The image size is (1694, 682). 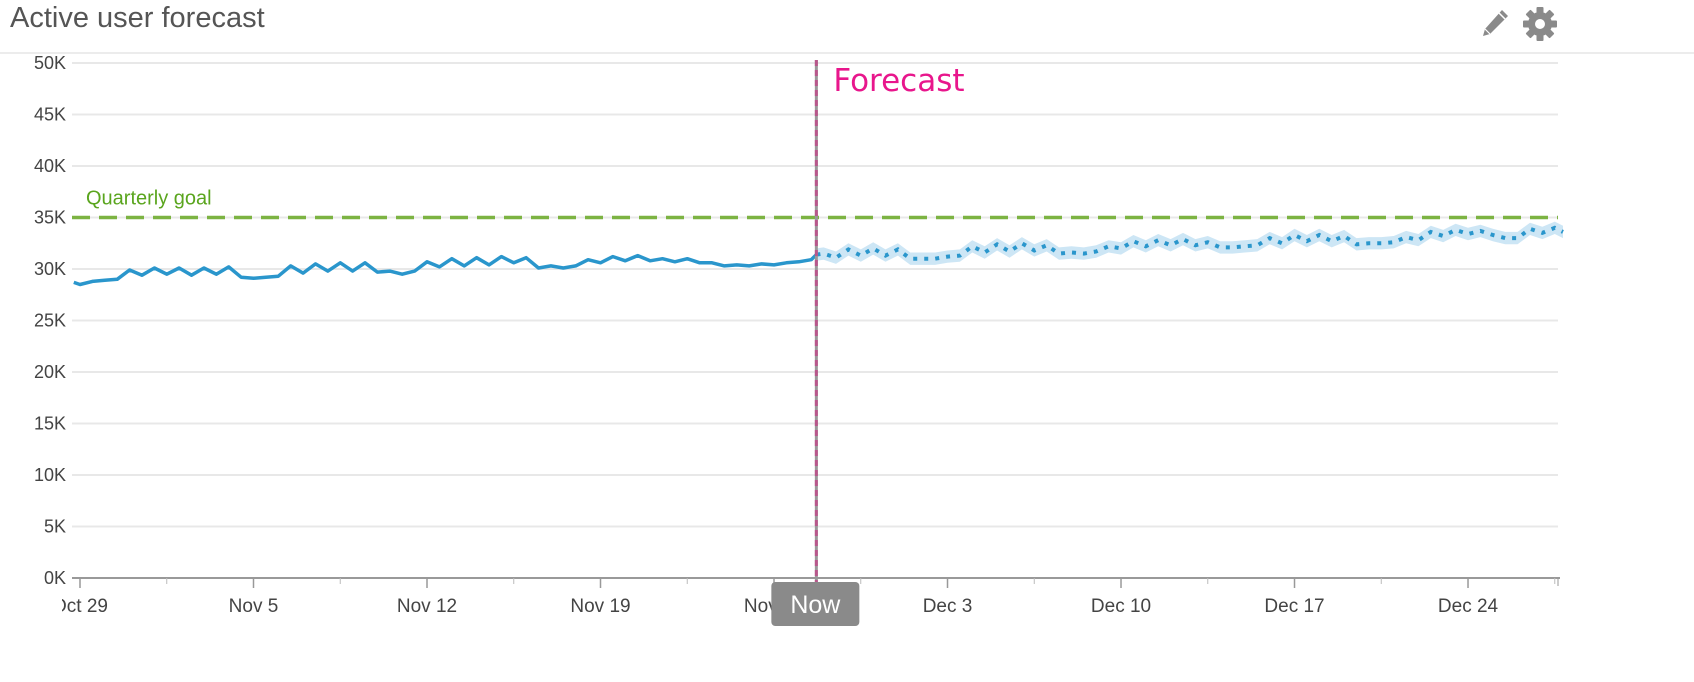 What do you see at coordinates (445, 270) in the screenshot?
I see `history-line` at bounding box center [445, 270].